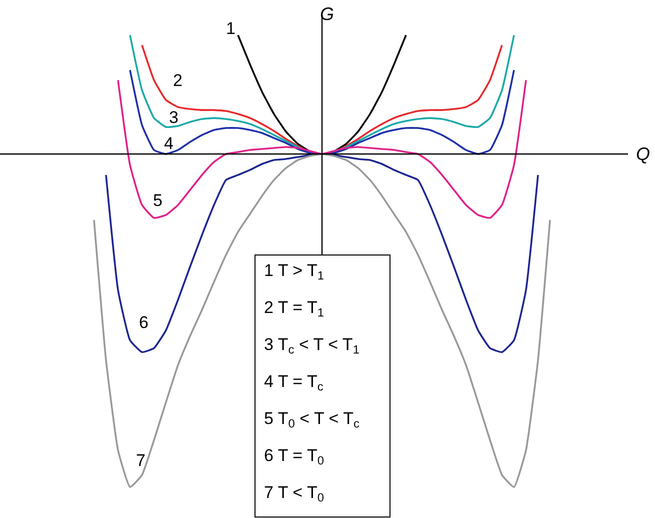 This screenshot has width=655, height=518. What do you see at coordinates (312, 420) in the screenshot?
I see `annotation: 5 T$_{0}$ < T < T$_{c}$` at bounding box center [312, 420].